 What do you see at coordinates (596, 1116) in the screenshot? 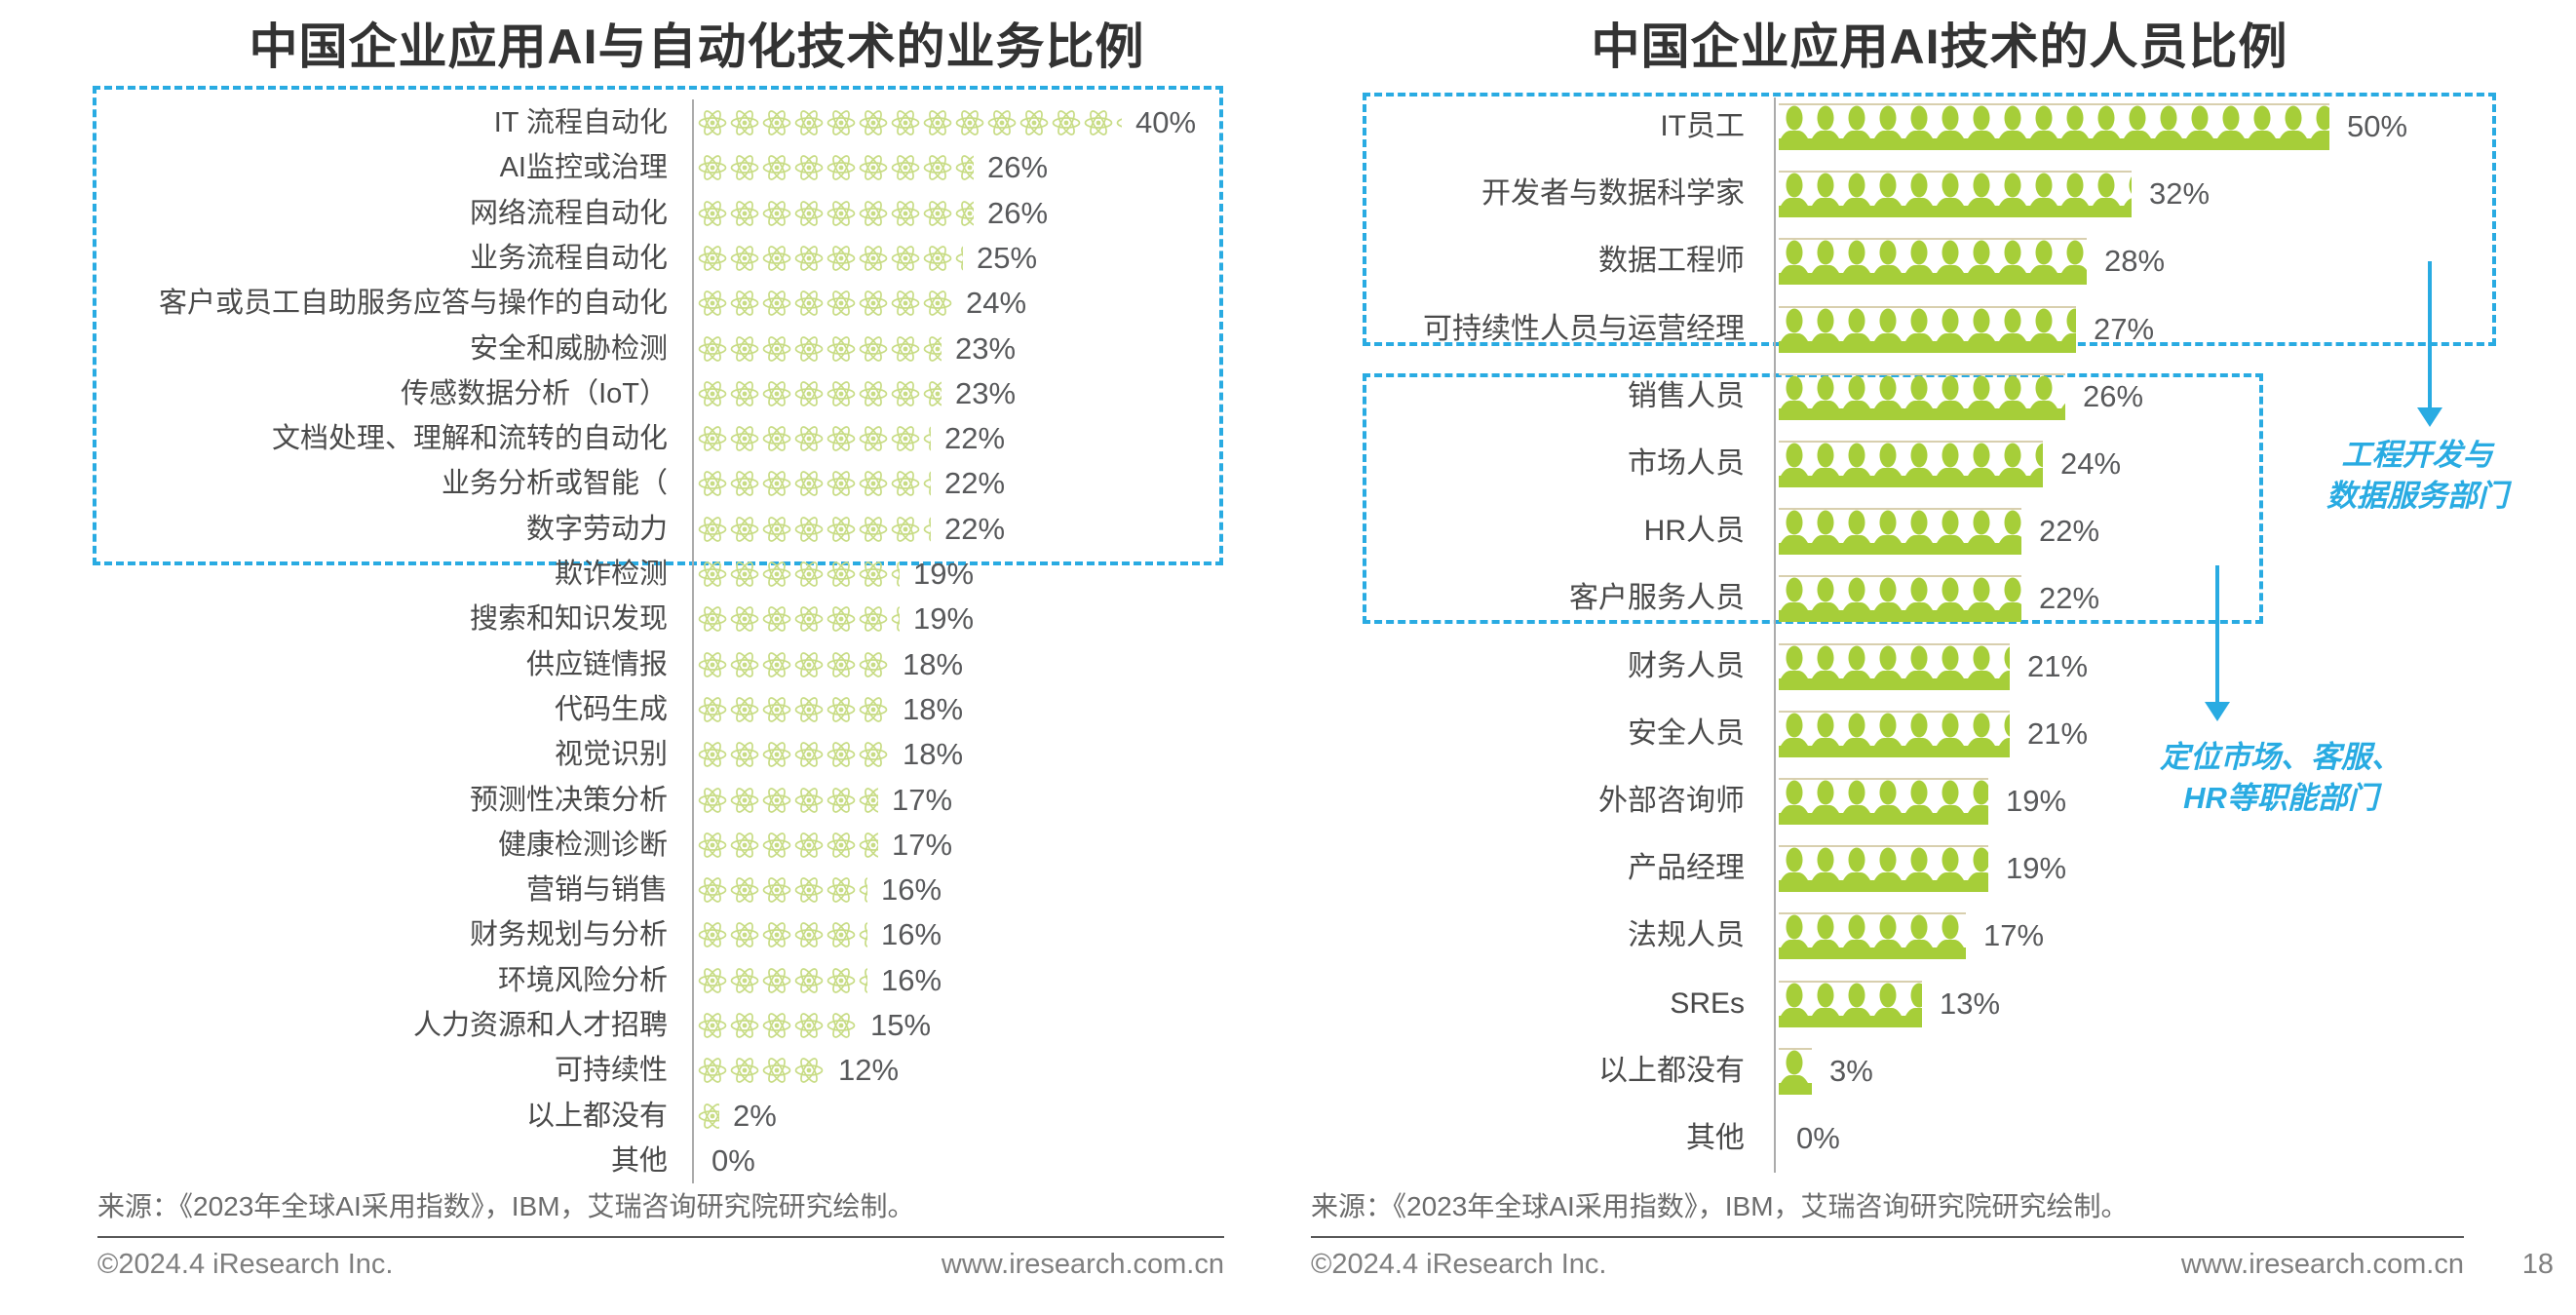
I see `left-row-label: 以上都没有` at bounding box center [596, 1116].